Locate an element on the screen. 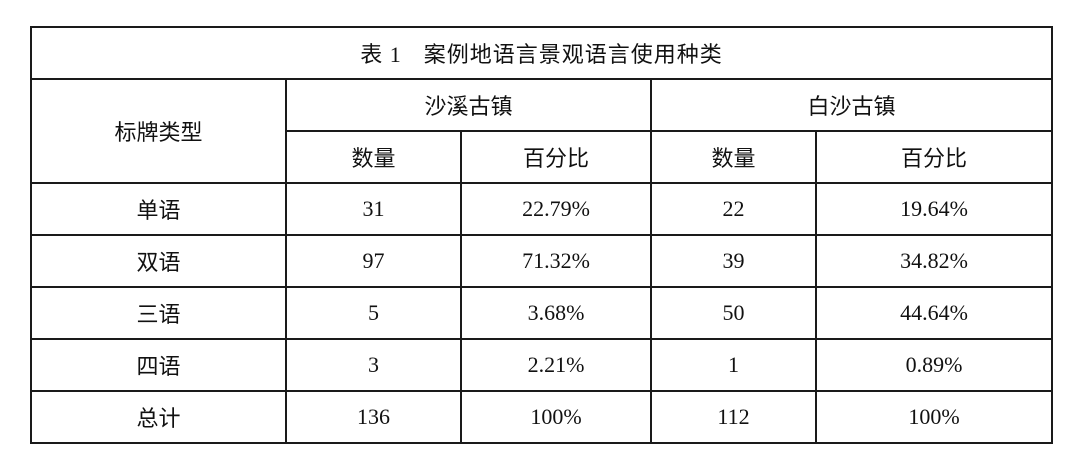 The height and width of the screenshot is (469, 1080). cell: 31 is located at coordinates (373, 209).